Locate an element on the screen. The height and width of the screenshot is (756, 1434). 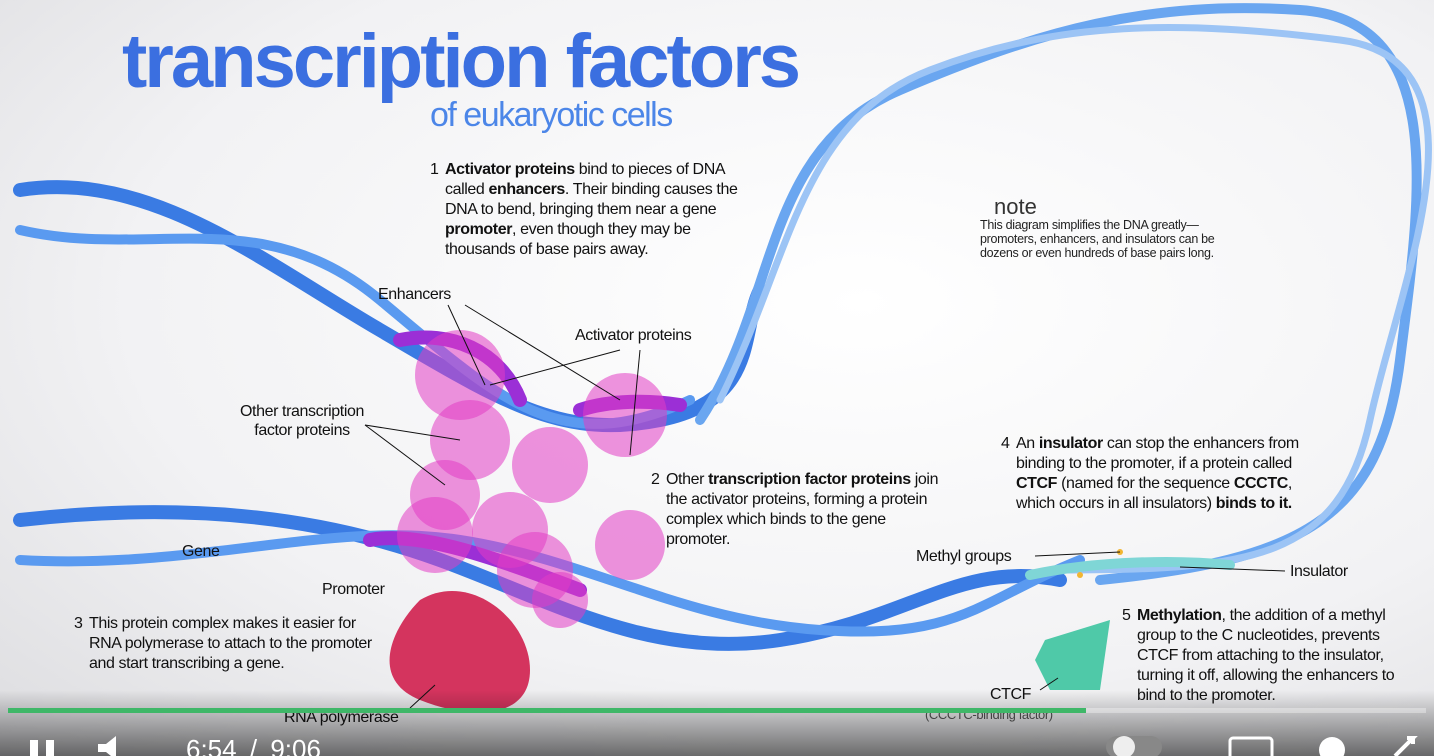
subtitle: of eukaryotic cells is located at coordinates (551, 115).